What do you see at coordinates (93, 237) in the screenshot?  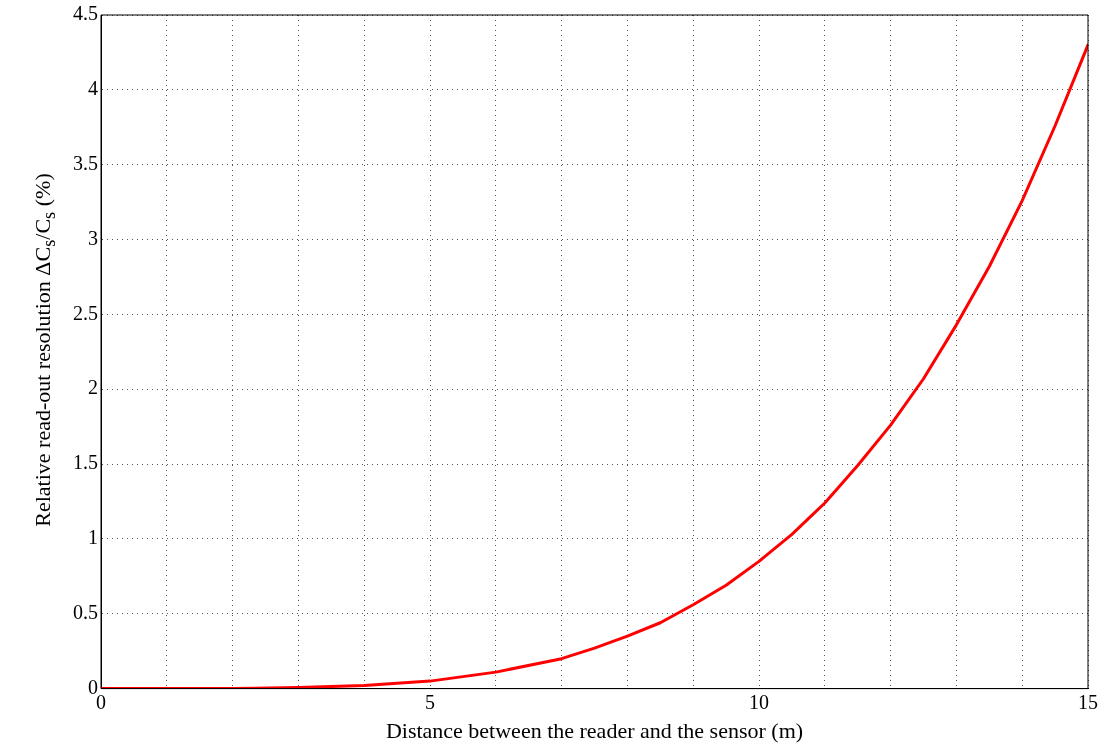 I see `y-tick-label: 3` at bounding box center [93, 237].